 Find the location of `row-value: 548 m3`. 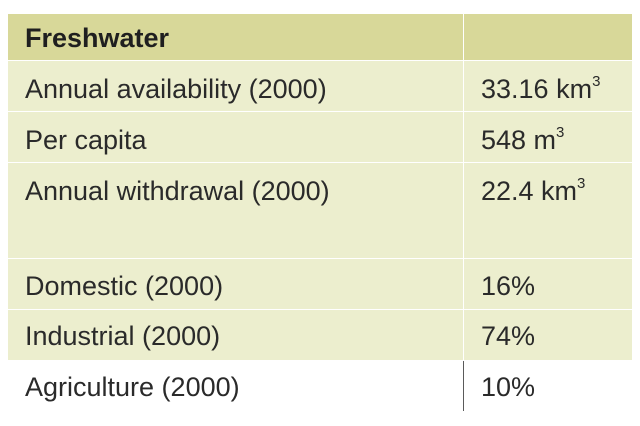

row-value: 548 m3 is located at coordinates (547, 137).